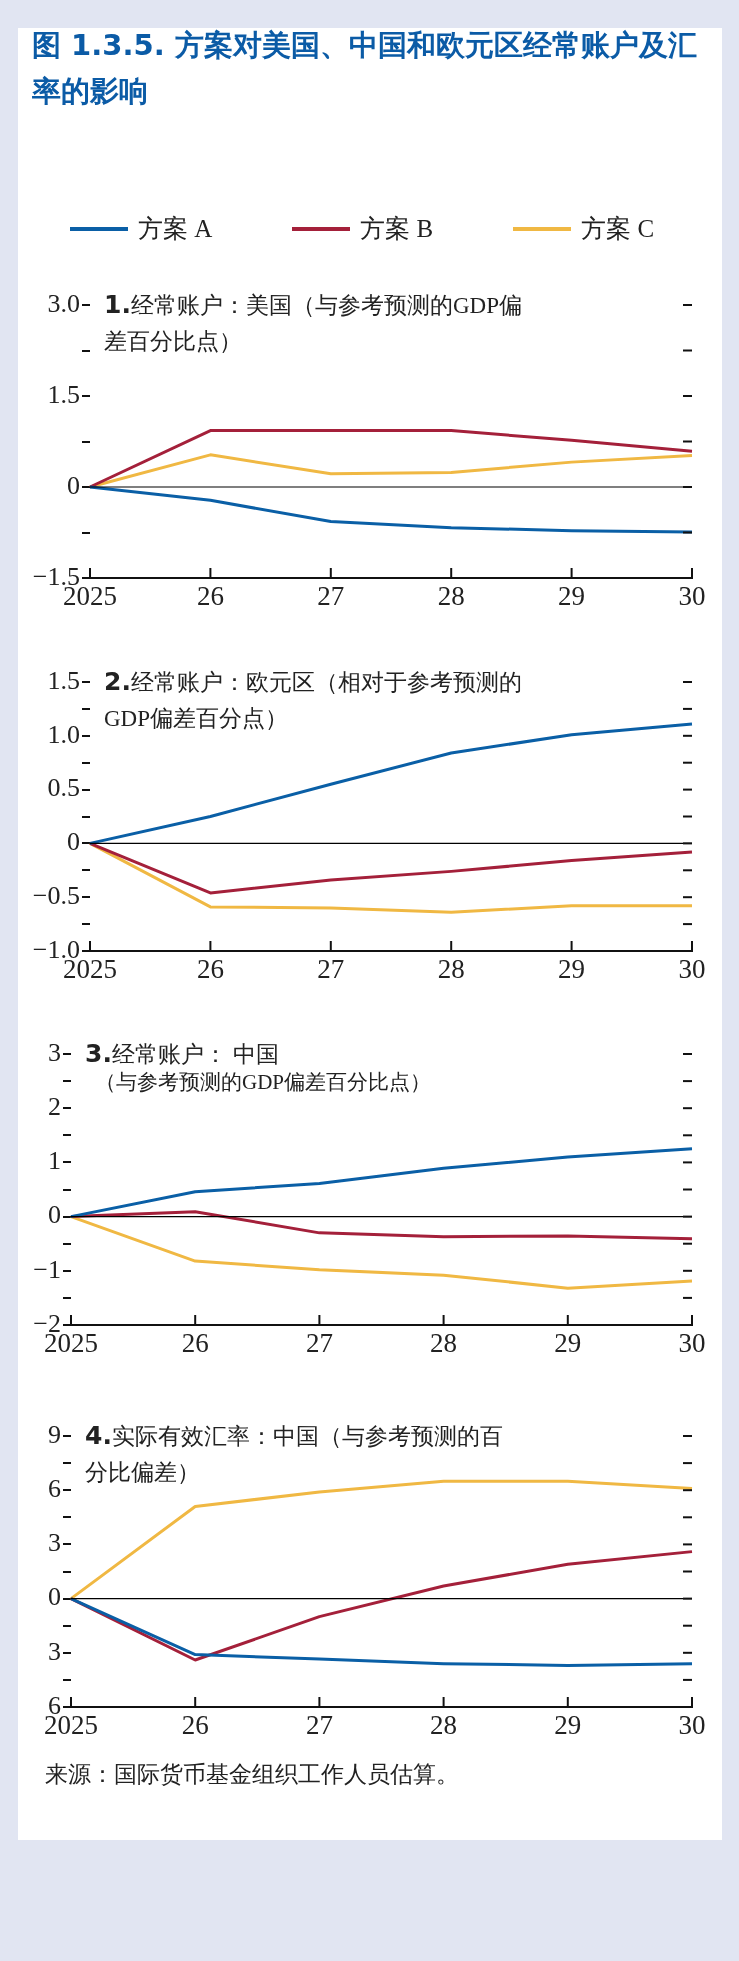 The height and width of the screenshot is (1961, 739). Describe the element at coordinates (54, 1434) in the screenshot. I see `y-tick-label: 9` at that location.